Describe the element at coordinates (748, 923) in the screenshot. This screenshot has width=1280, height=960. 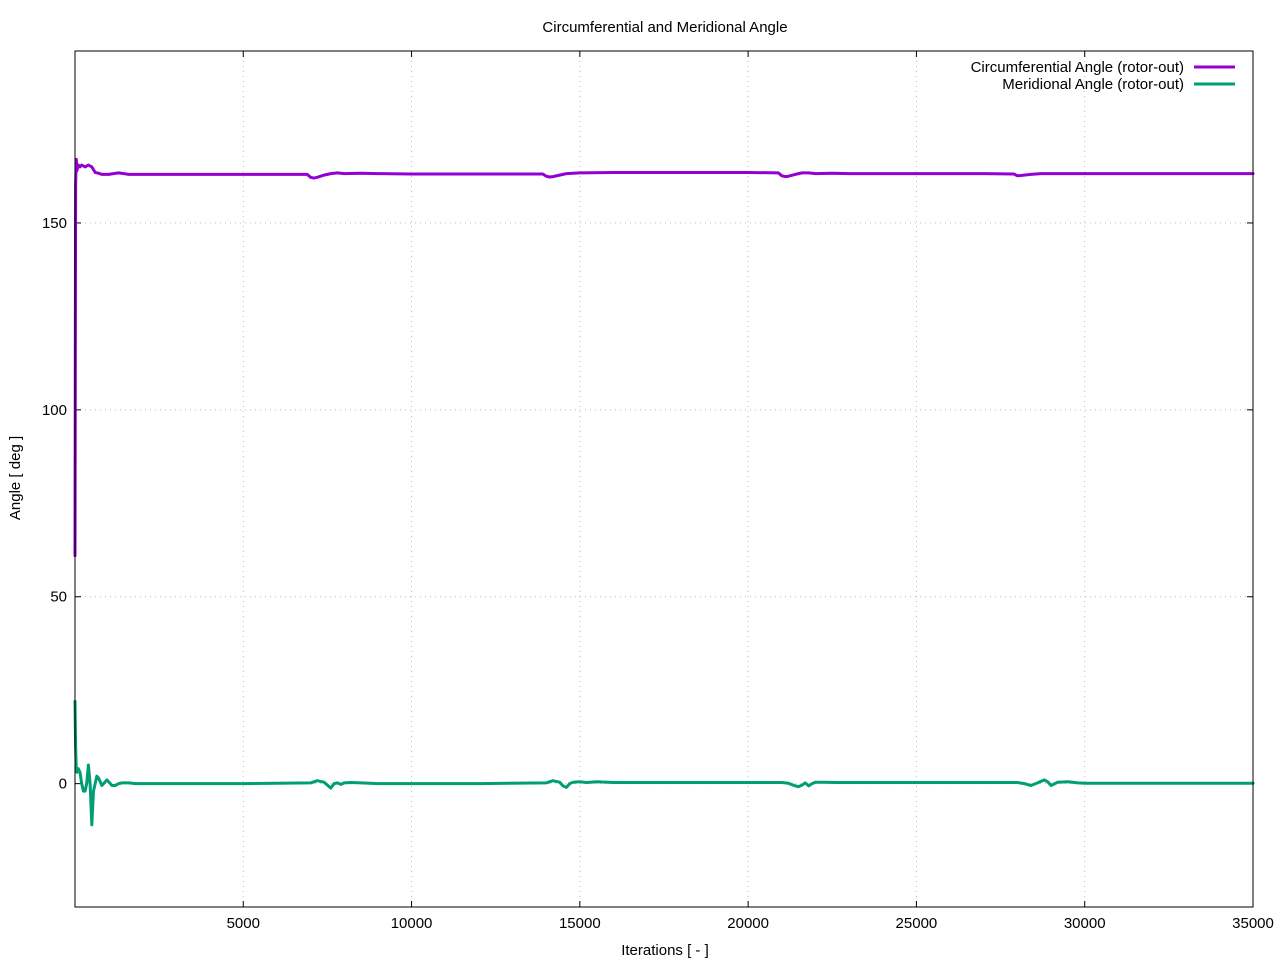
I see `x-tick-label: 20000` at that location.